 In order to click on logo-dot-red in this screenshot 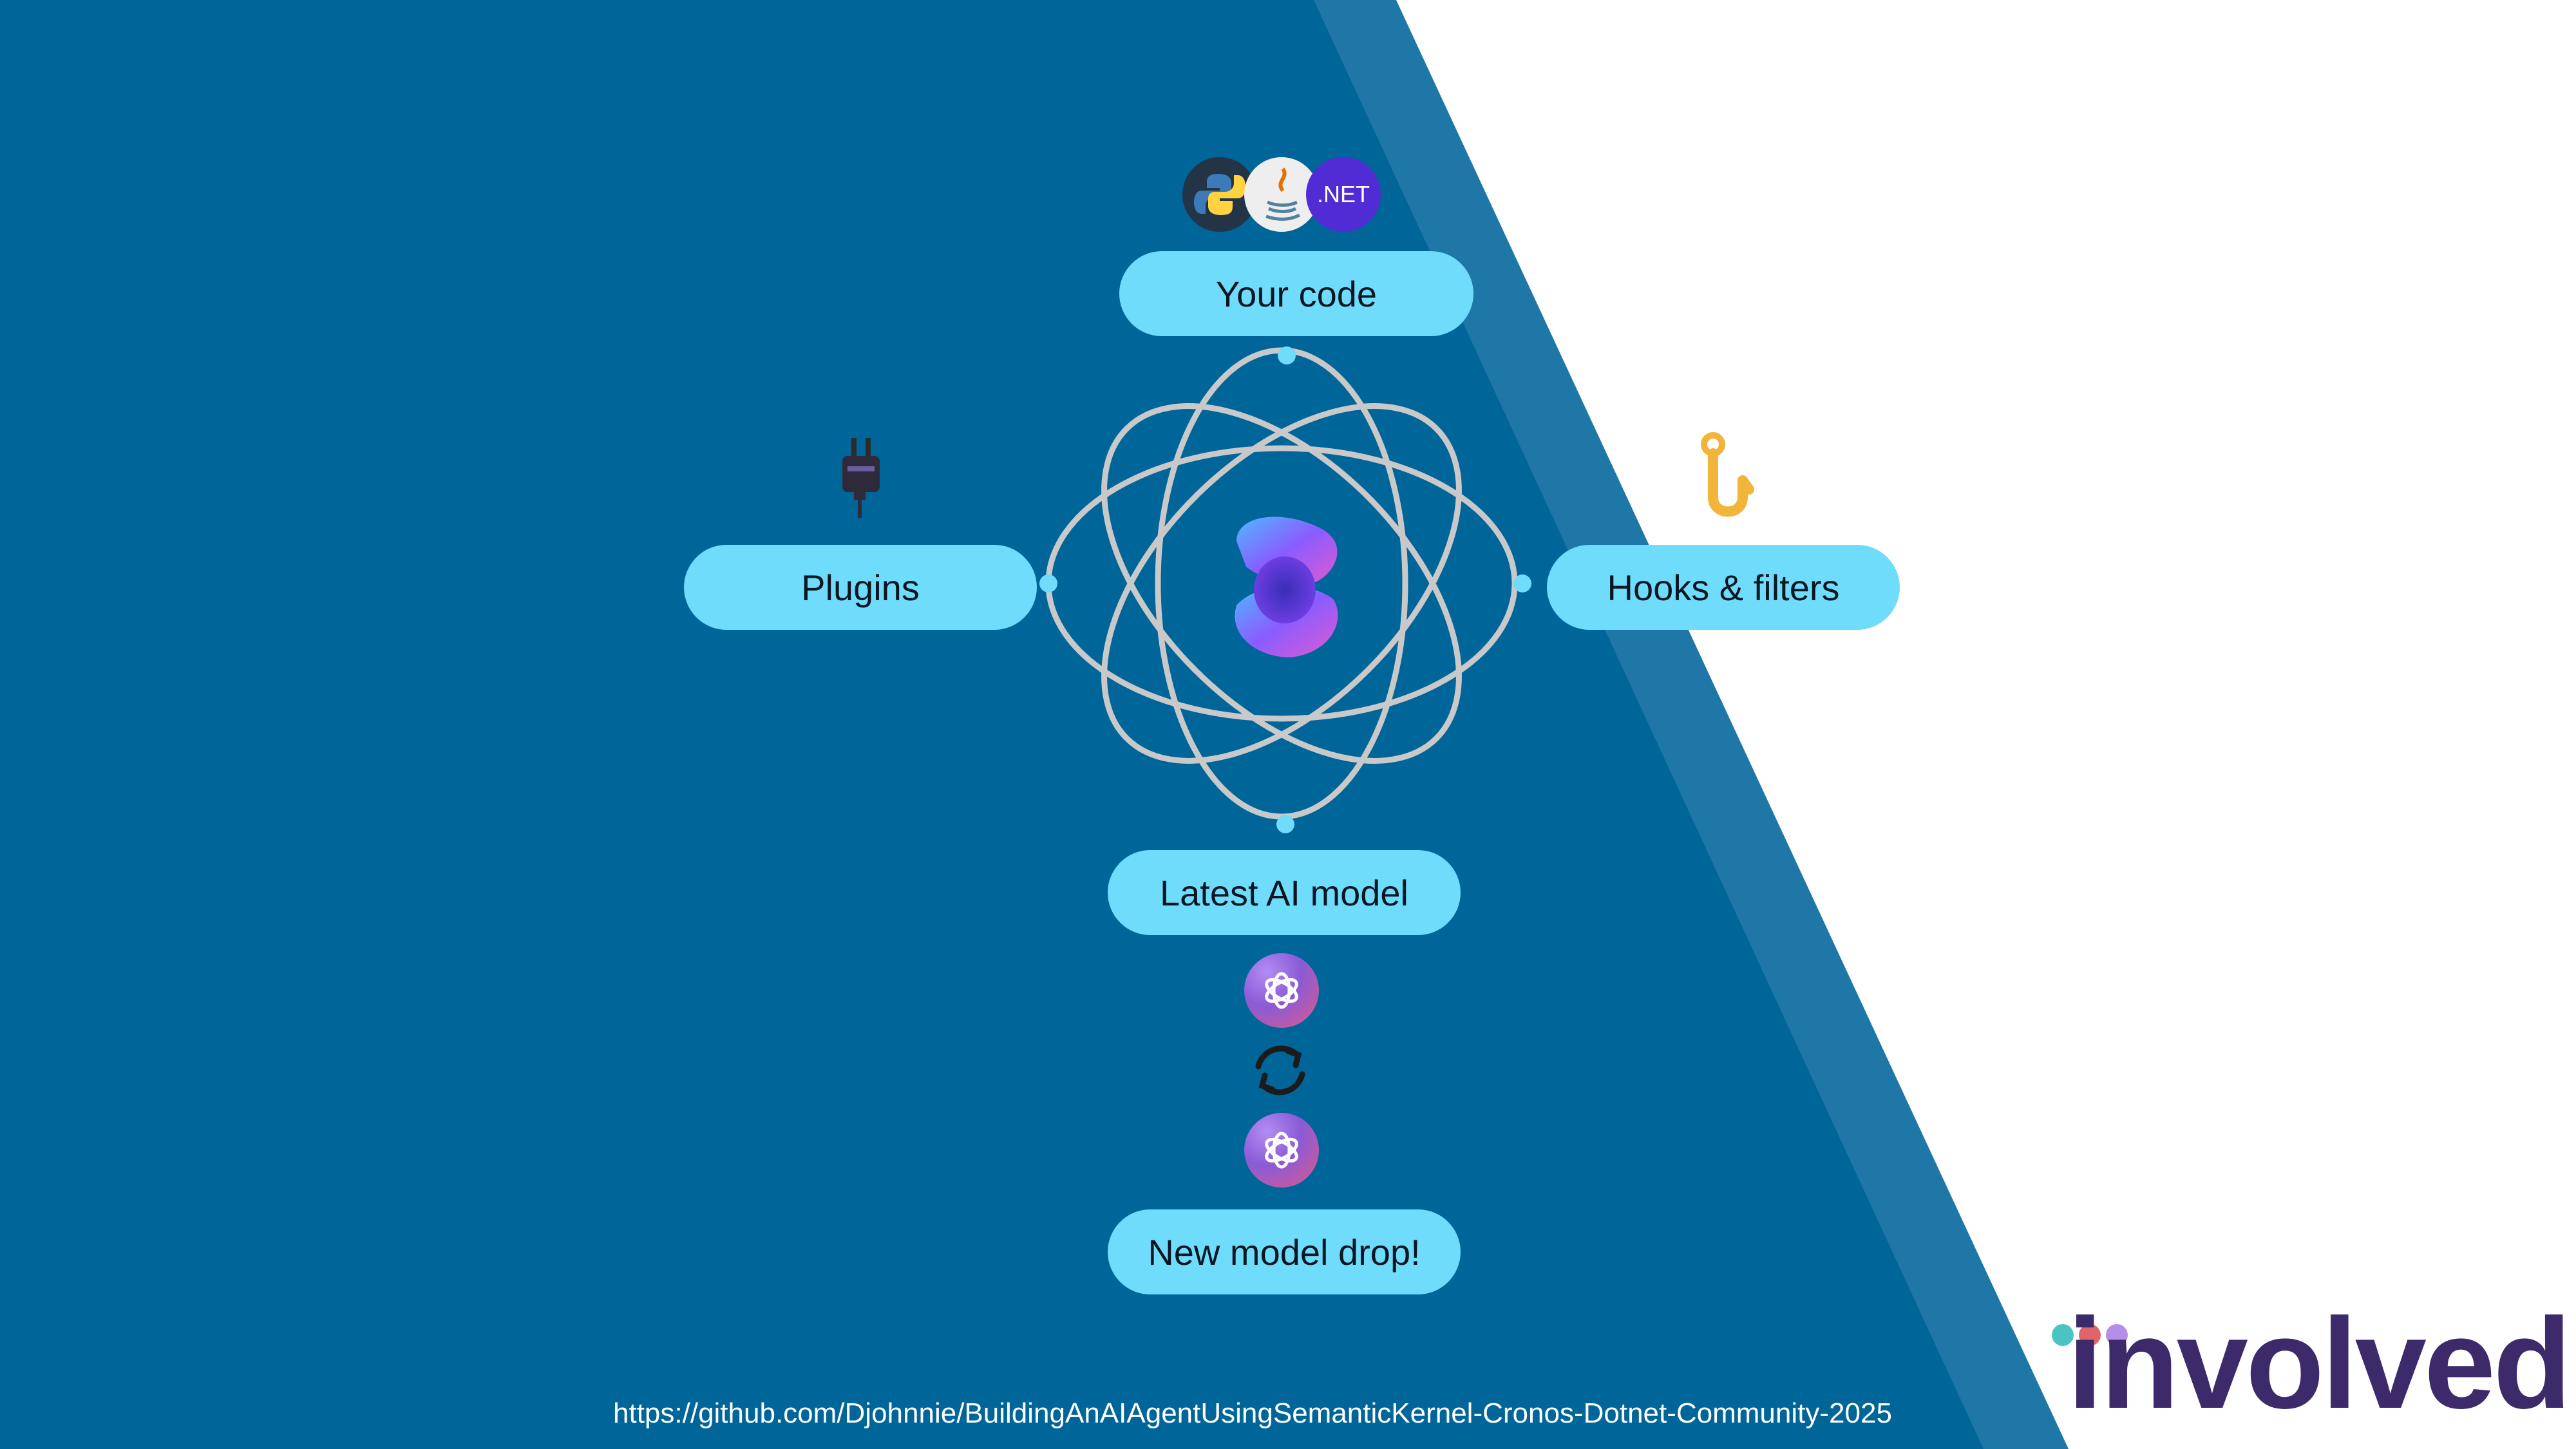, I will do `click(2090, 1335)`.